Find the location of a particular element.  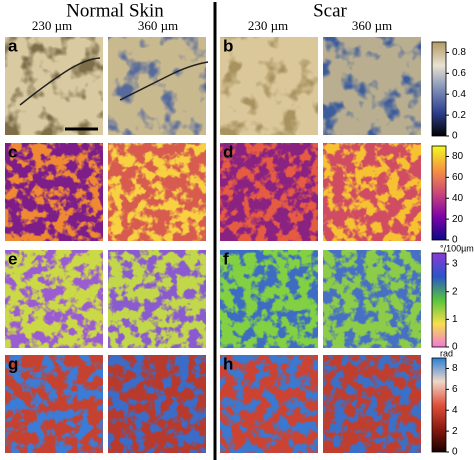

colorbar-tick-label: 4 is located at coordinates (455, 410).